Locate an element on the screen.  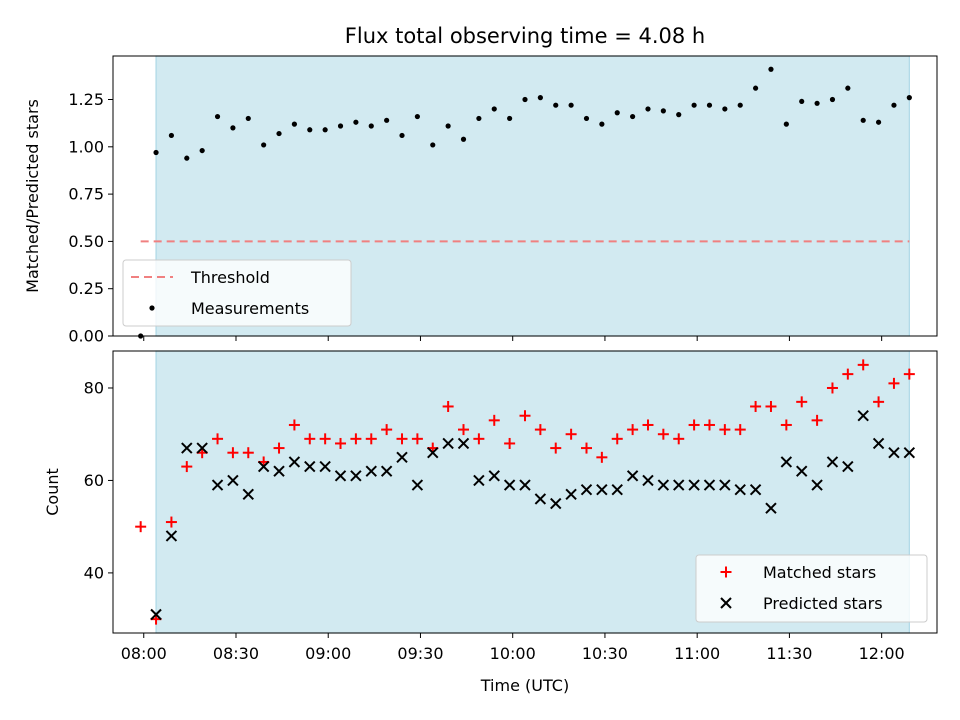
legend-matched-swatch is located at coordinates (726, 572).